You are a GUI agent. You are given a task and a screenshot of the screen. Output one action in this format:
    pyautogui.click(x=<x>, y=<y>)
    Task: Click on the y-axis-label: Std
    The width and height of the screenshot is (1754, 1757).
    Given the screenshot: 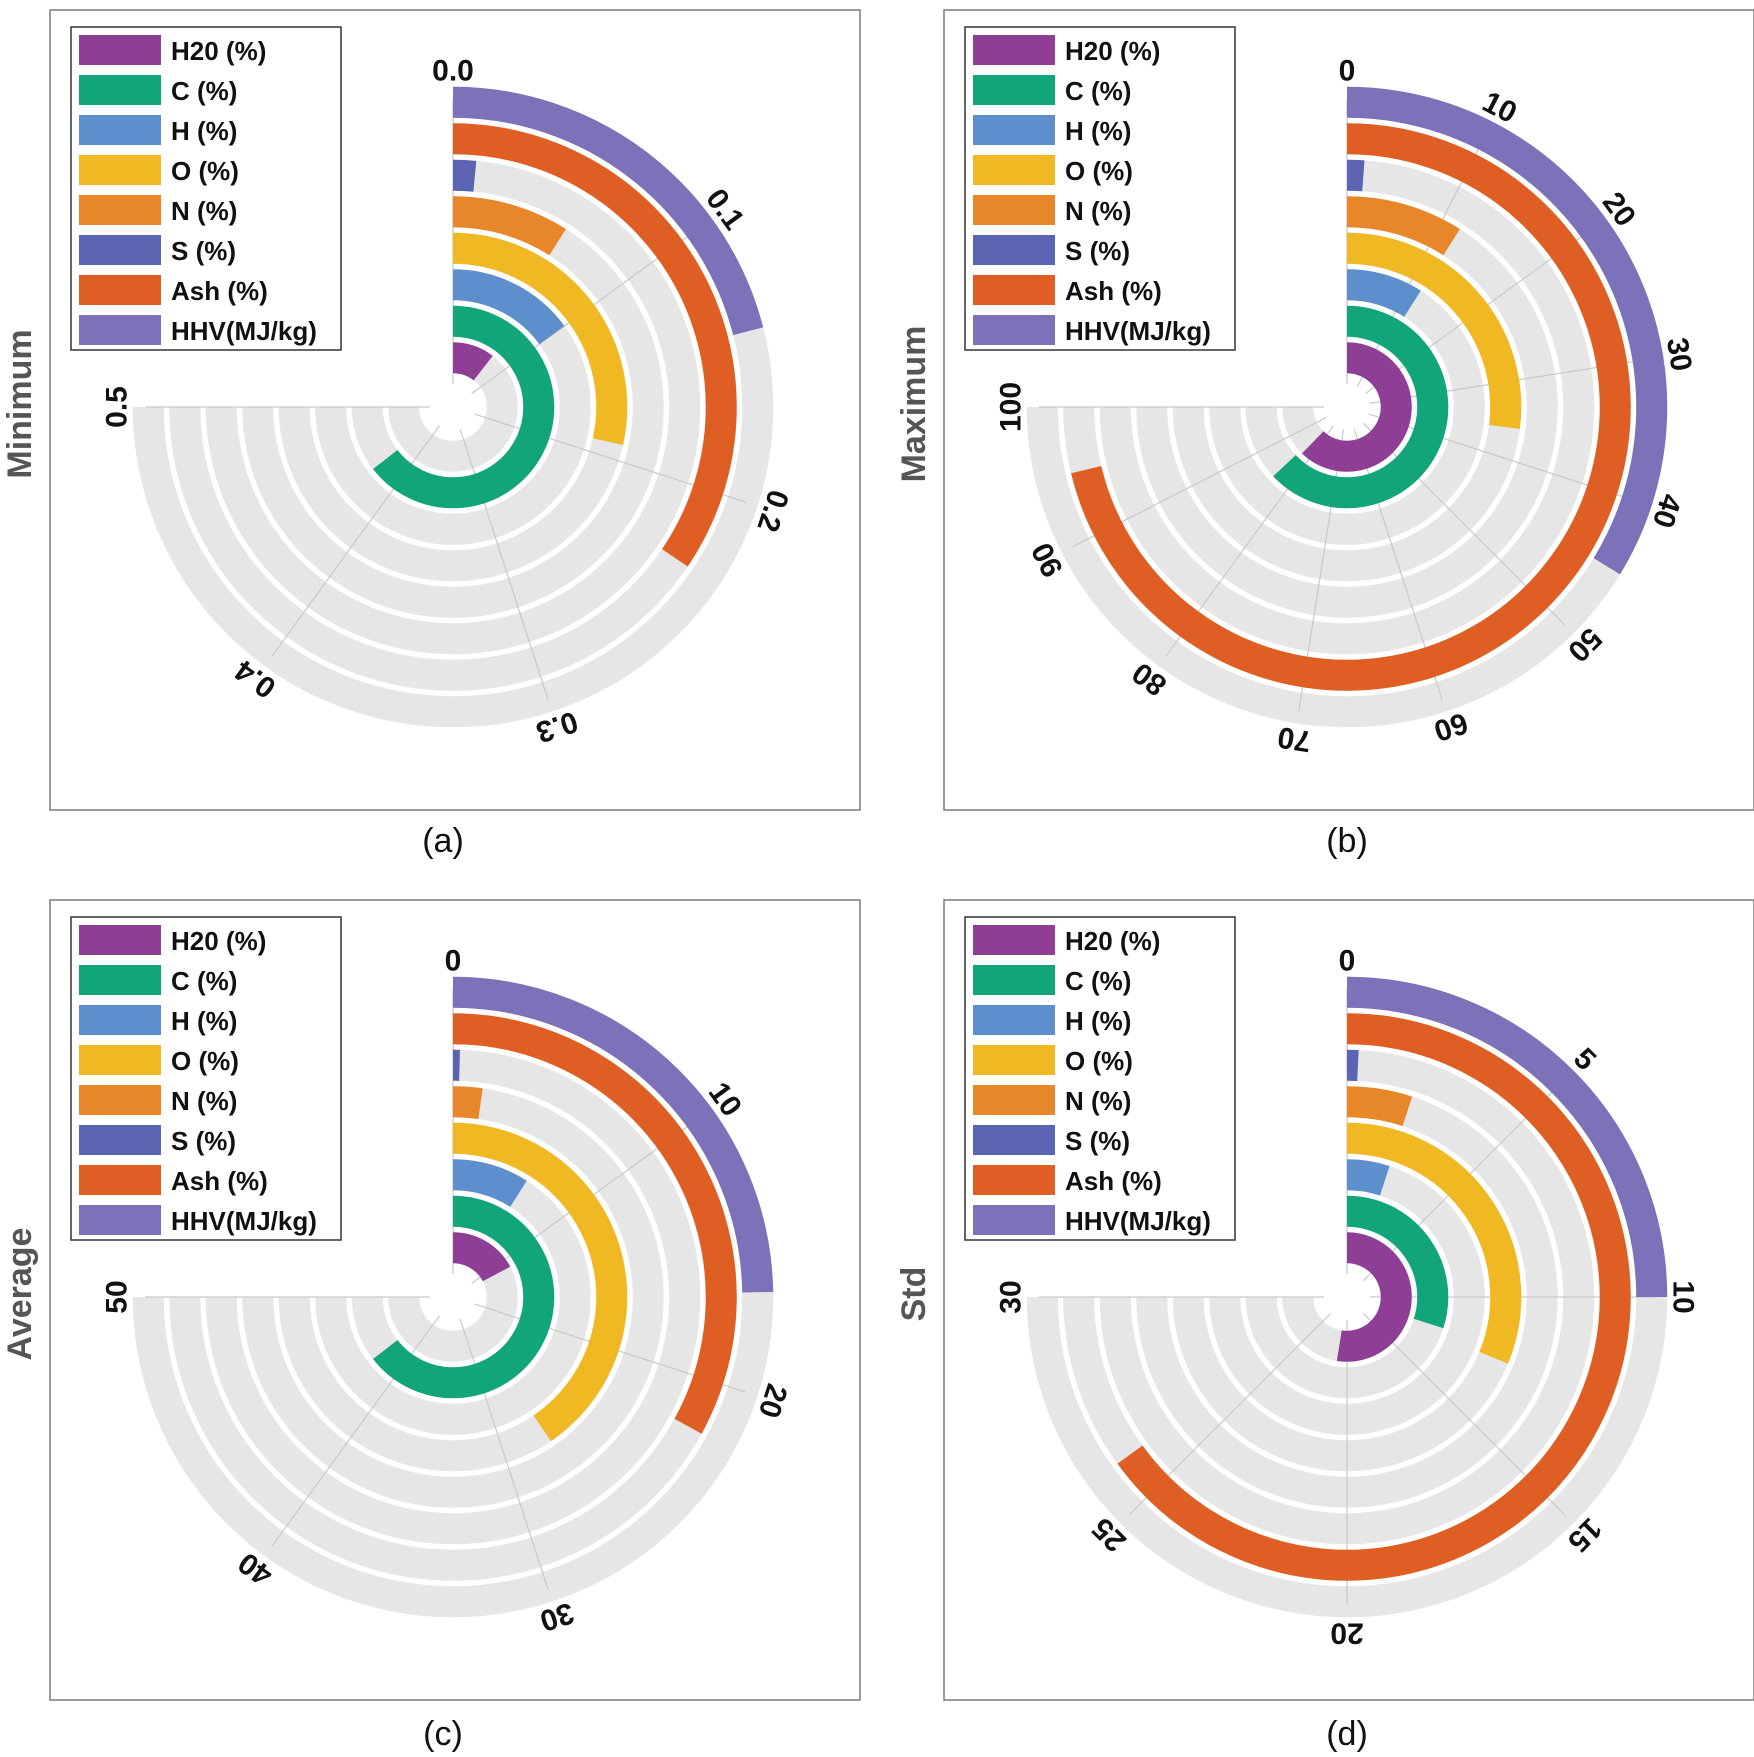 What is the action you would take?
    pyautogui.click(x=914, y=1294)
    